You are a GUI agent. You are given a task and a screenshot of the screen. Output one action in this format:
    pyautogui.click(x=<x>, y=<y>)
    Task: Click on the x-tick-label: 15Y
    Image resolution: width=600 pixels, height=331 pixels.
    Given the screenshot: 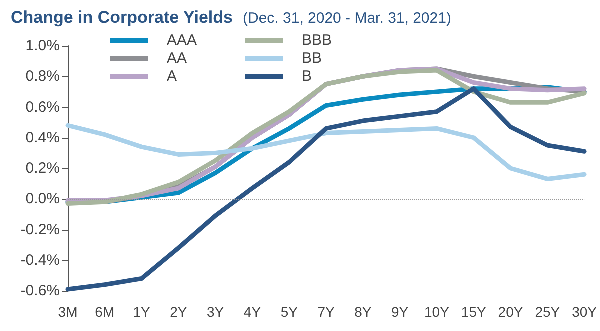 What is the action you would take?
    pyautogui.click(x=474, y=312)
    